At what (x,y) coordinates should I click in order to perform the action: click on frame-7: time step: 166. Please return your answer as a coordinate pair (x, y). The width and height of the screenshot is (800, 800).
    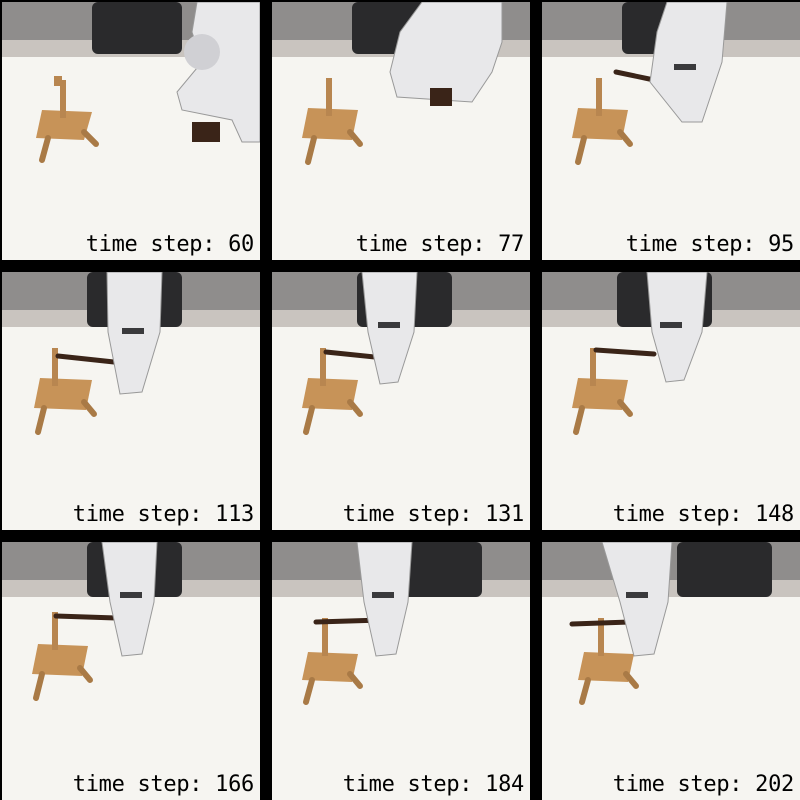
    Looking at the image, I should click on (131, 671).